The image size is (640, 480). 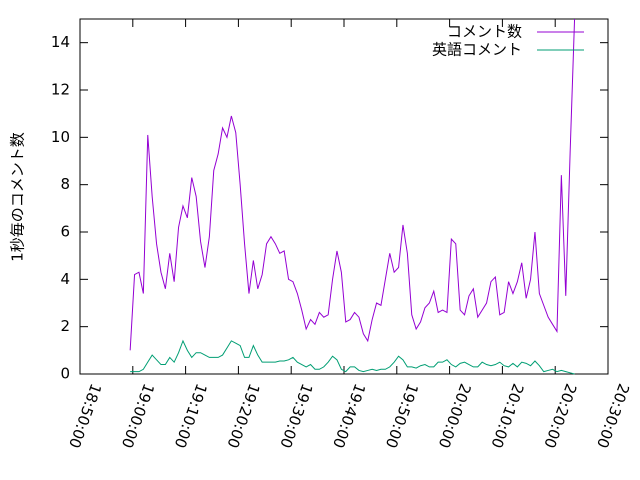 What do you see at coordinates (65, 326) in the screenshot?
I see `y-tick-label: 2` at bounding box center [65, 326].